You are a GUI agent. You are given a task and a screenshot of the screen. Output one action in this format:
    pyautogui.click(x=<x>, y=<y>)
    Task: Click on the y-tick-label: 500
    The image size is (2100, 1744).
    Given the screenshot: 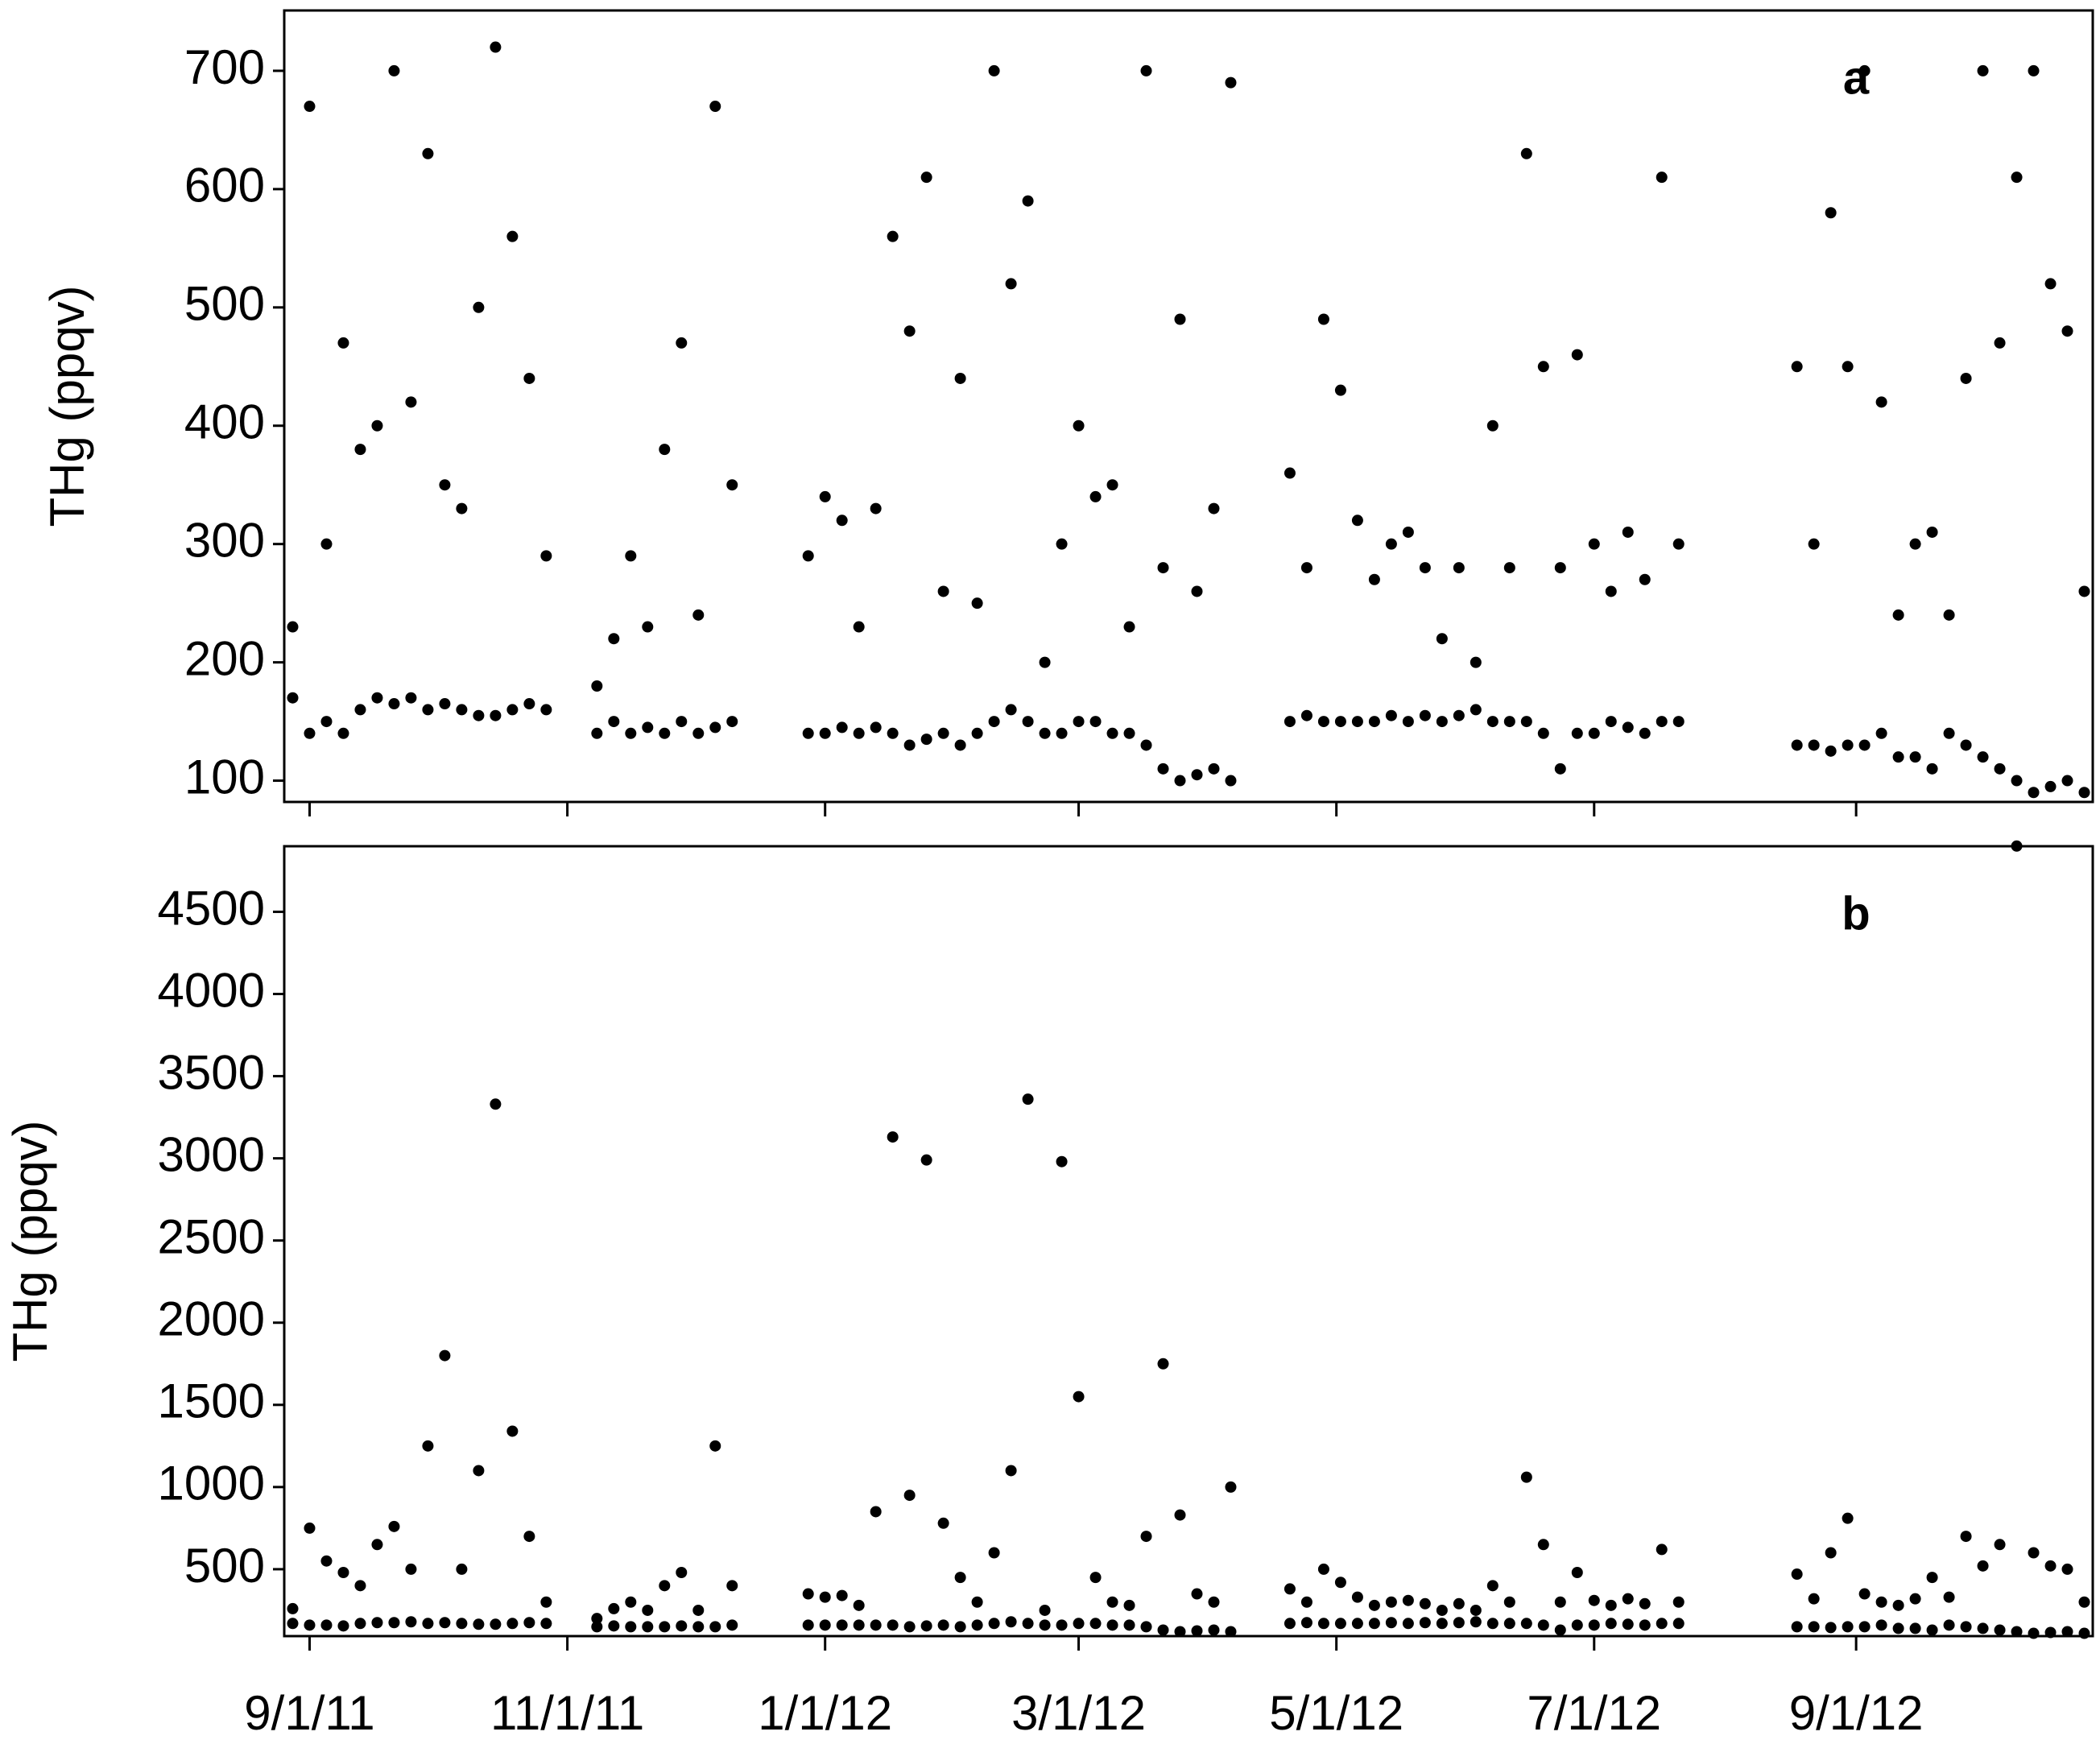 What is the action you would take?
    pyautogui.click(x=224, y=1566)
    